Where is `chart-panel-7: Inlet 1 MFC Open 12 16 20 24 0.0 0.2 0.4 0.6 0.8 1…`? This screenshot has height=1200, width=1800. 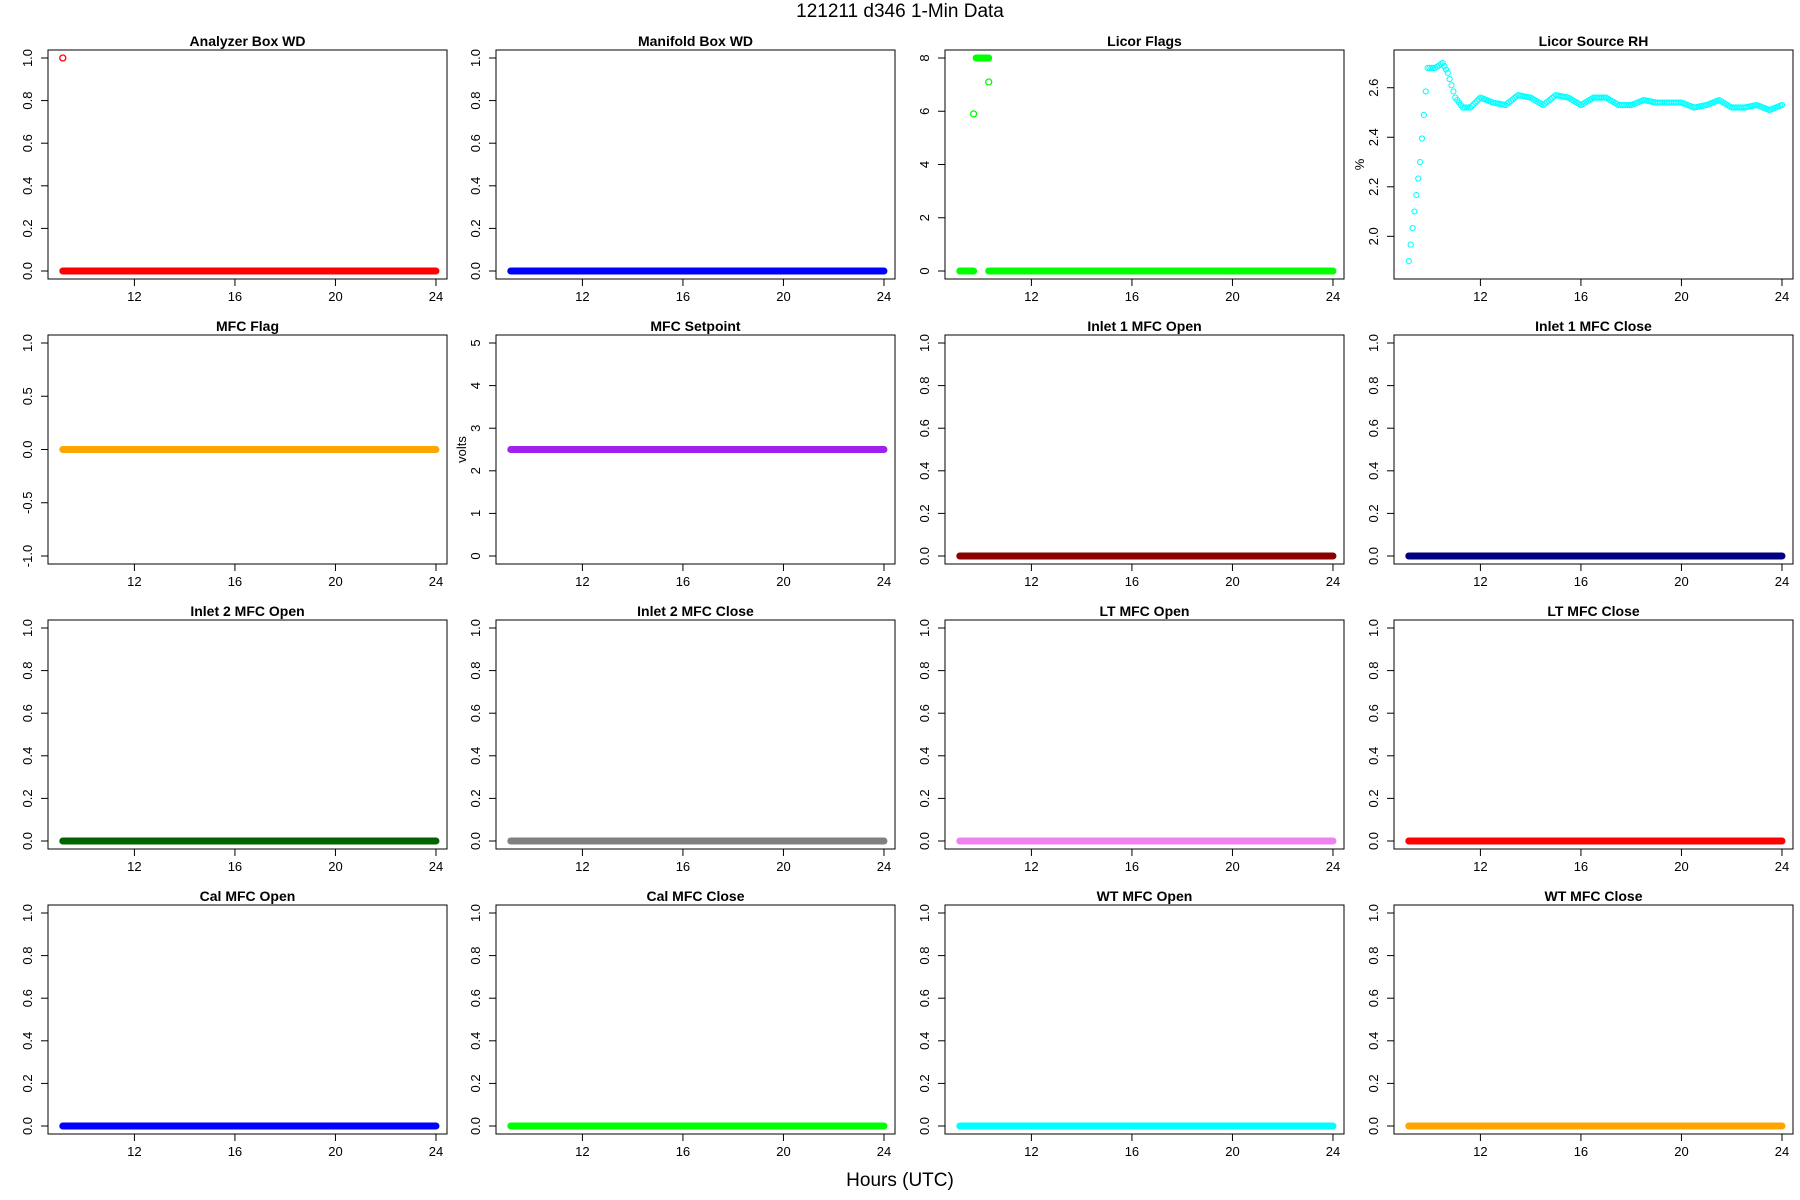 chart-panel-7: Inlet 1 MFC Open 12 16 20 24 0.0 0.2 0.4 0.6 0.8 1… is located at coordinates (1131, 453).